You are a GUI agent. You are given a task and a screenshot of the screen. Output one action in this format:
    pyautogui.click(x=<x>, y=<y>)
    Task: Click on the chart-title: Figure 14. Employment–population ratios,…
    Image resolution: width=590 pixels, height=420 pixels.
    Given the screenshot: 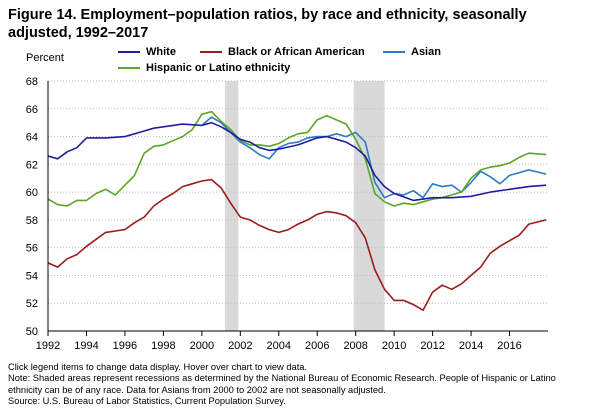 What is the action you would take?
    pyautogui.click(x=267, y=24)
    